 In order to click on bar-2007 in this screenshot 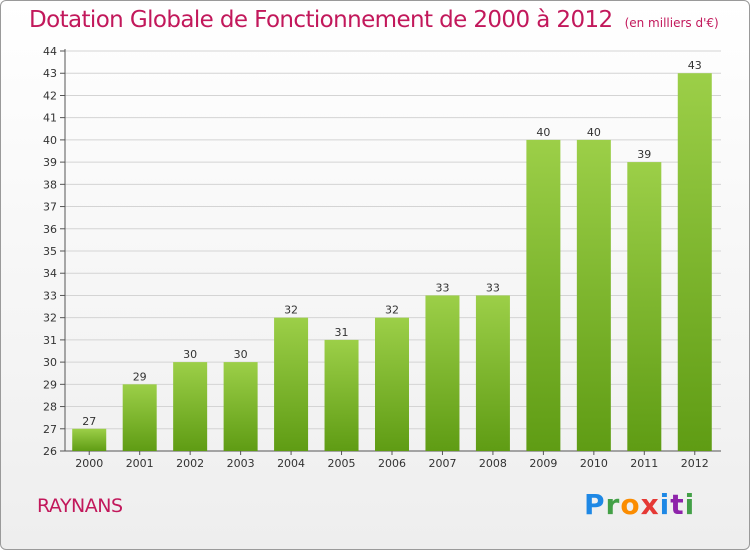, I will do `click(442, 373)`.